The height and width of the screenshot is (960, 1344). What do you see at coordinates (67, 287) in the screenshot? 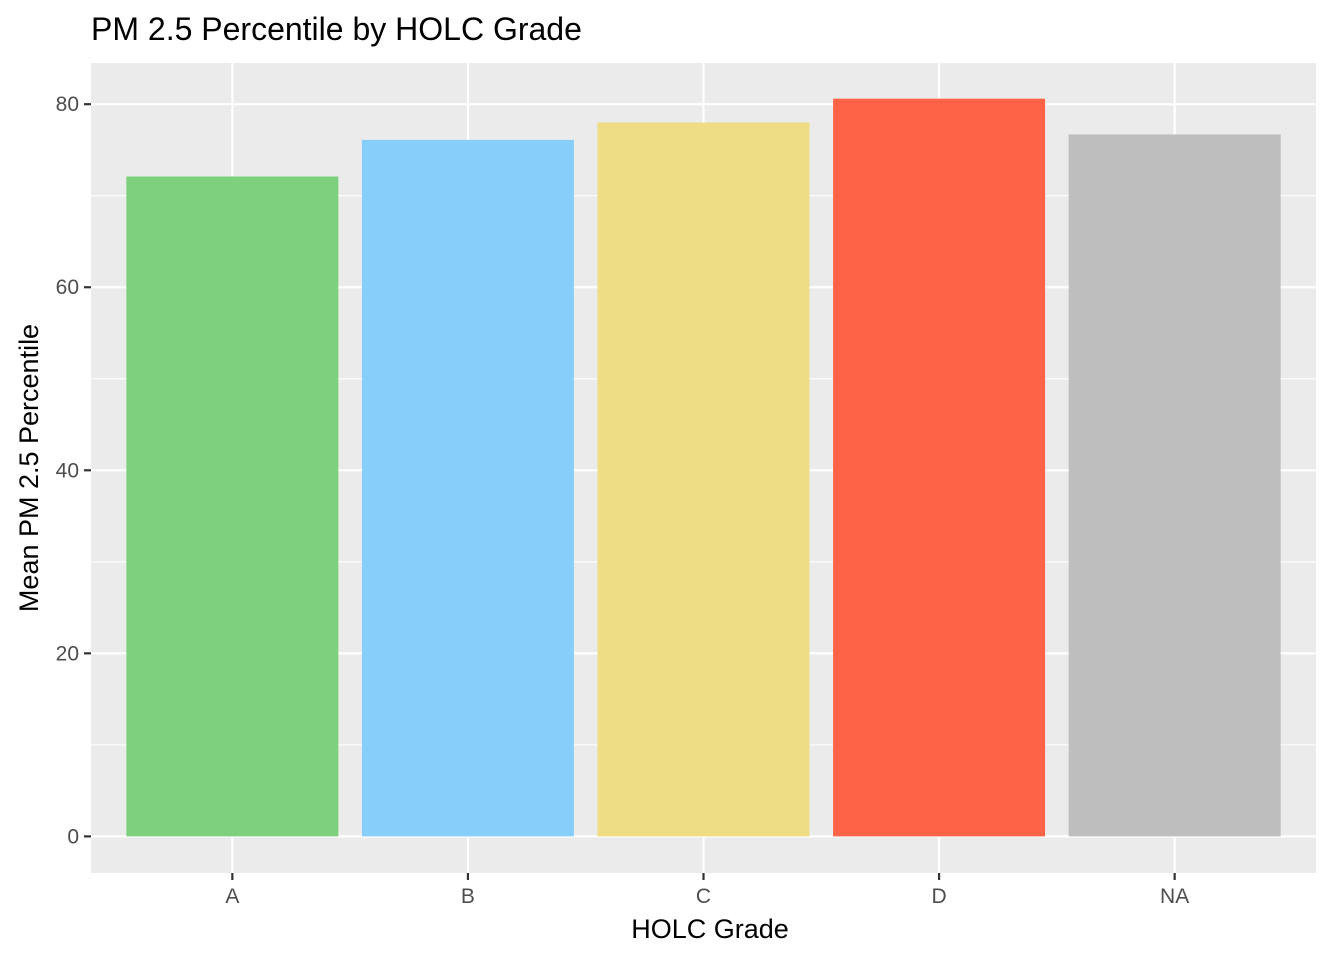
I see `y-tick-label: 60` at bounding box center [67, 287].